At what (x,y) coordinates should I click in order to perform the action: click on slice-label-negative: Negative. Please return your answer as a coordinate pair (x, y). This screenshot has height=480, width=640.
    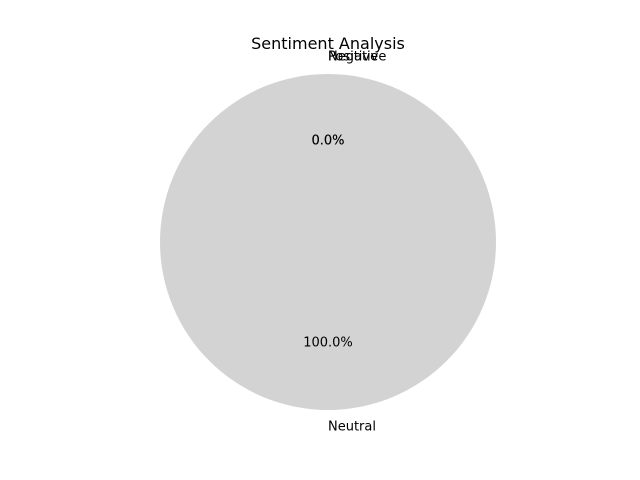
    Looking at the image, I should click on (357, 57).